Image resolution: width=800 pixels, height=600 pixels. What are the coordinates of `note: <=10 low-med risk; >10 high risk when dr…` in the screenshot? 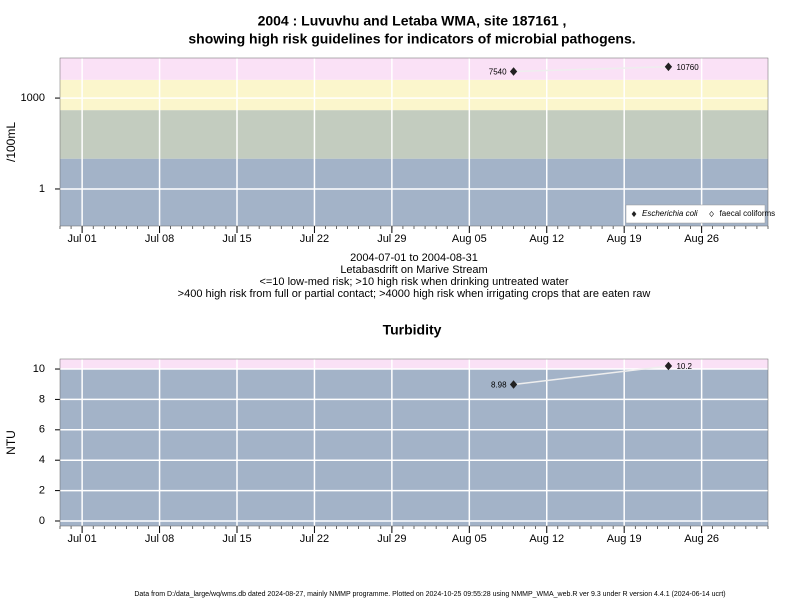 It's located at (413, 282).